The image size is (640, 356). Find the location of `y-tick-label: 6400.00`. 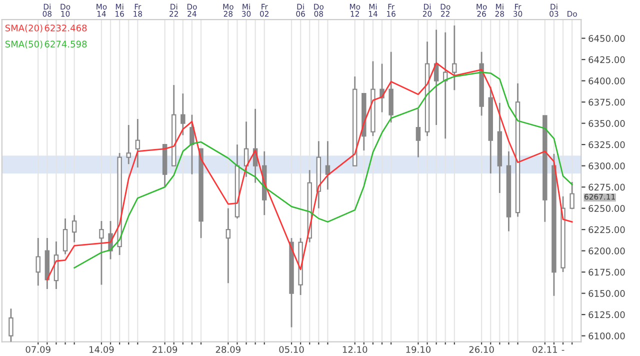

y-tick-label: 6400.00 is located at coordinates (606, 81).